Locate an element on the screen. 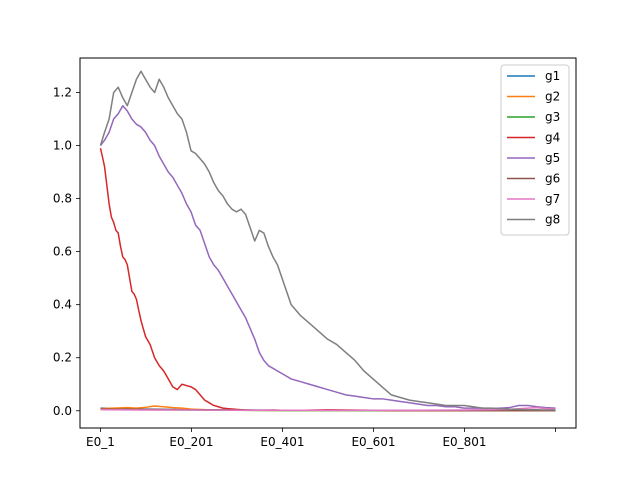 Image resolution: width=640 pixels, height=480 pixels. x-axis: E0_1 E0_201 E0_401 E0_601 E0_801 is located at coordinates (321, 438).